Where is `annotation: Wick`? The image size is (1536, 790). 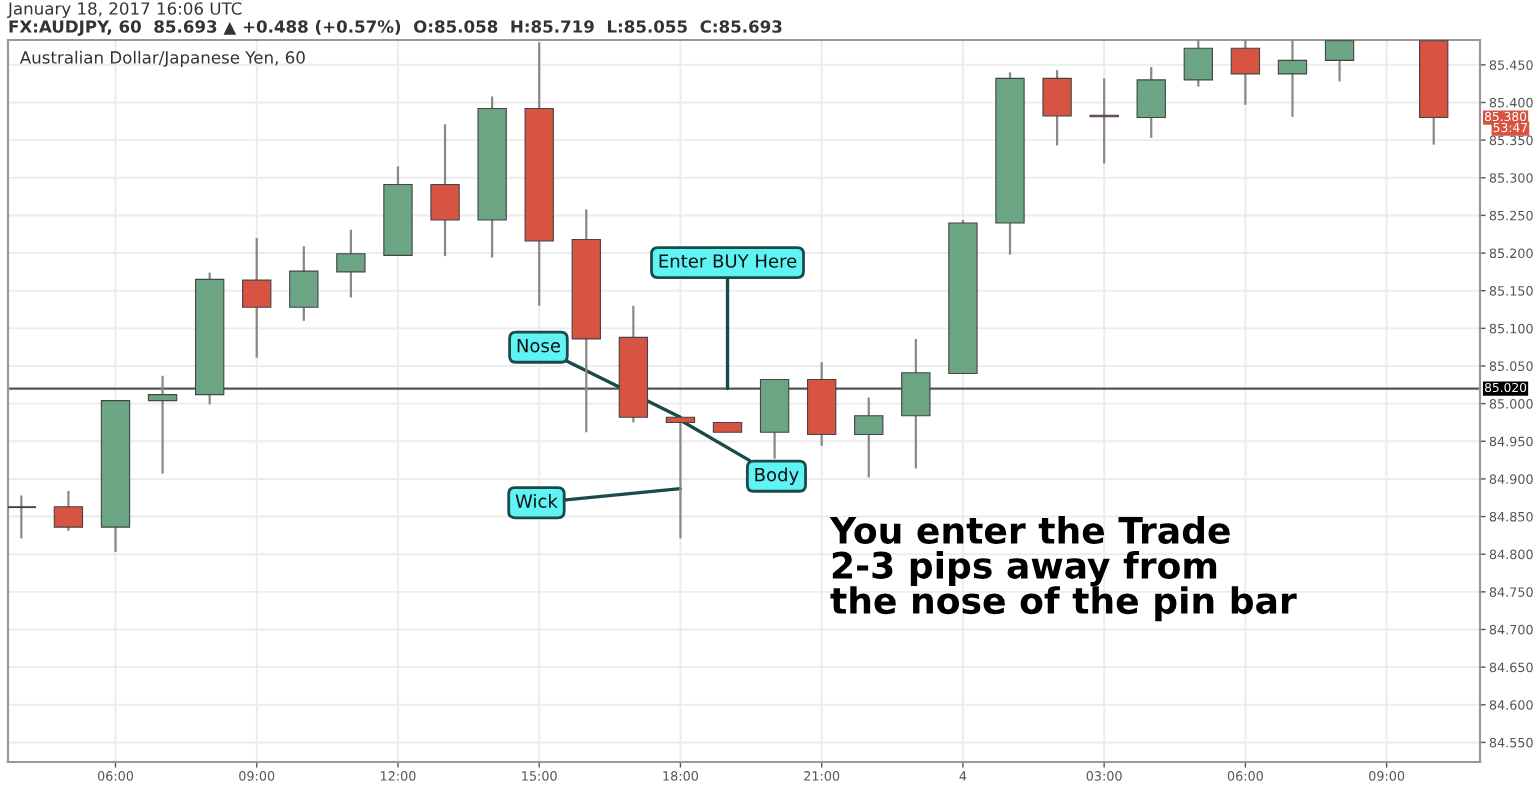 annotation: Wick is located at coordinates (536, 500).